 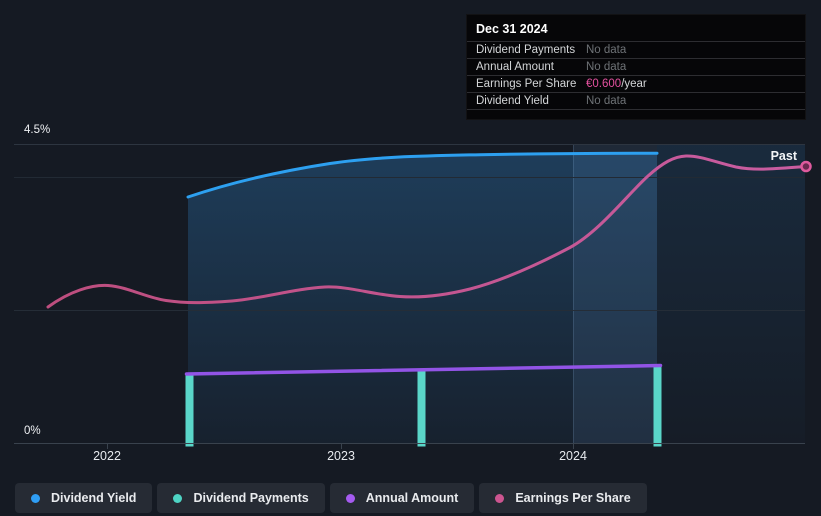 I want to click on legend-item-label: Dividend Payments, so click(x=251, y=498).